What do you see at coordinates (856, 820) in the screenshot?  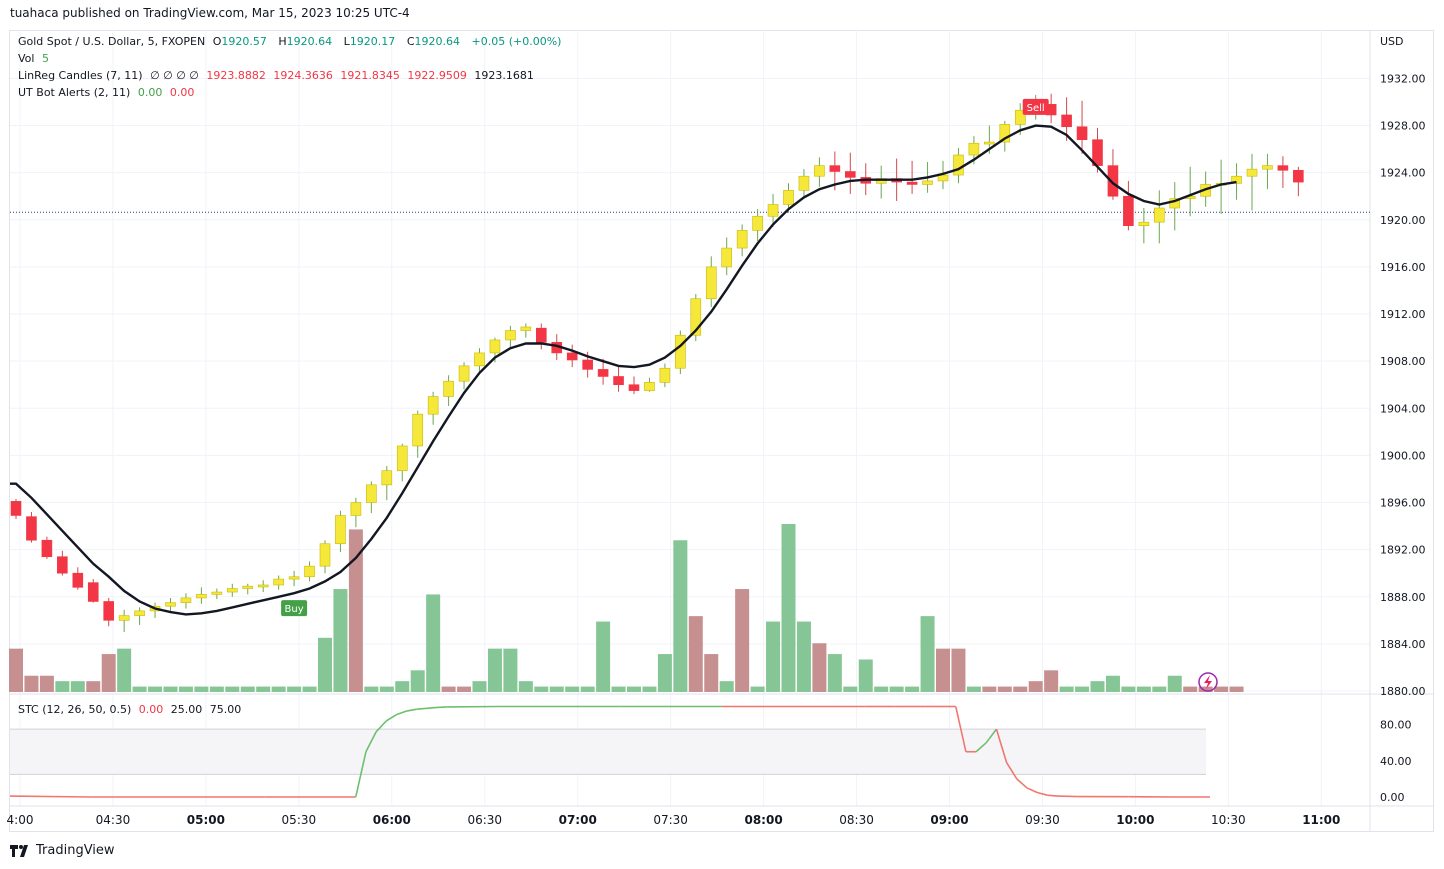 I see `time-tick-label: 08:30` at bounding box center [856, 820].